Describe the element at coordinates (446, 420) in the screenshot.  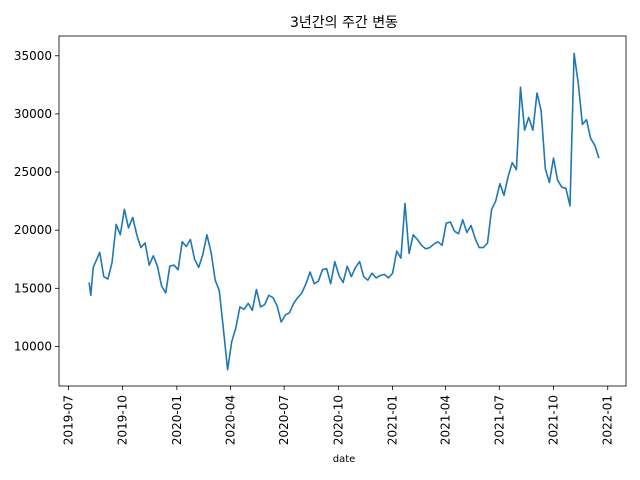
I see `x-tick-label: 2021-04` at that location.